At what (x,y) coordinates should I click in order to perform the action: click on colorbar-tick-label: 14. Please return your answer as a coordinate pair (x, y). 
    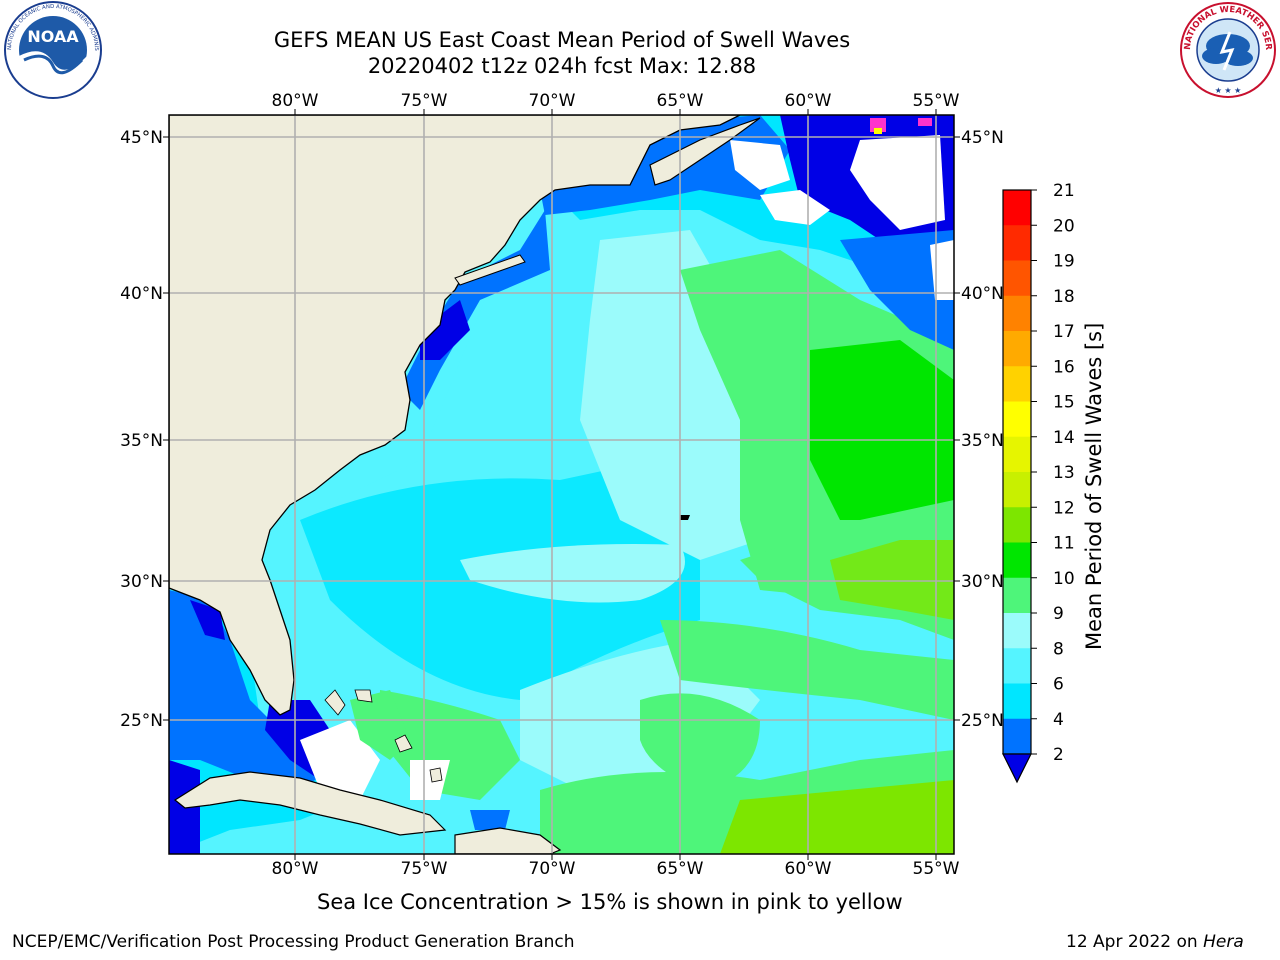
    Looking at the image, I should click on (1064, 438).